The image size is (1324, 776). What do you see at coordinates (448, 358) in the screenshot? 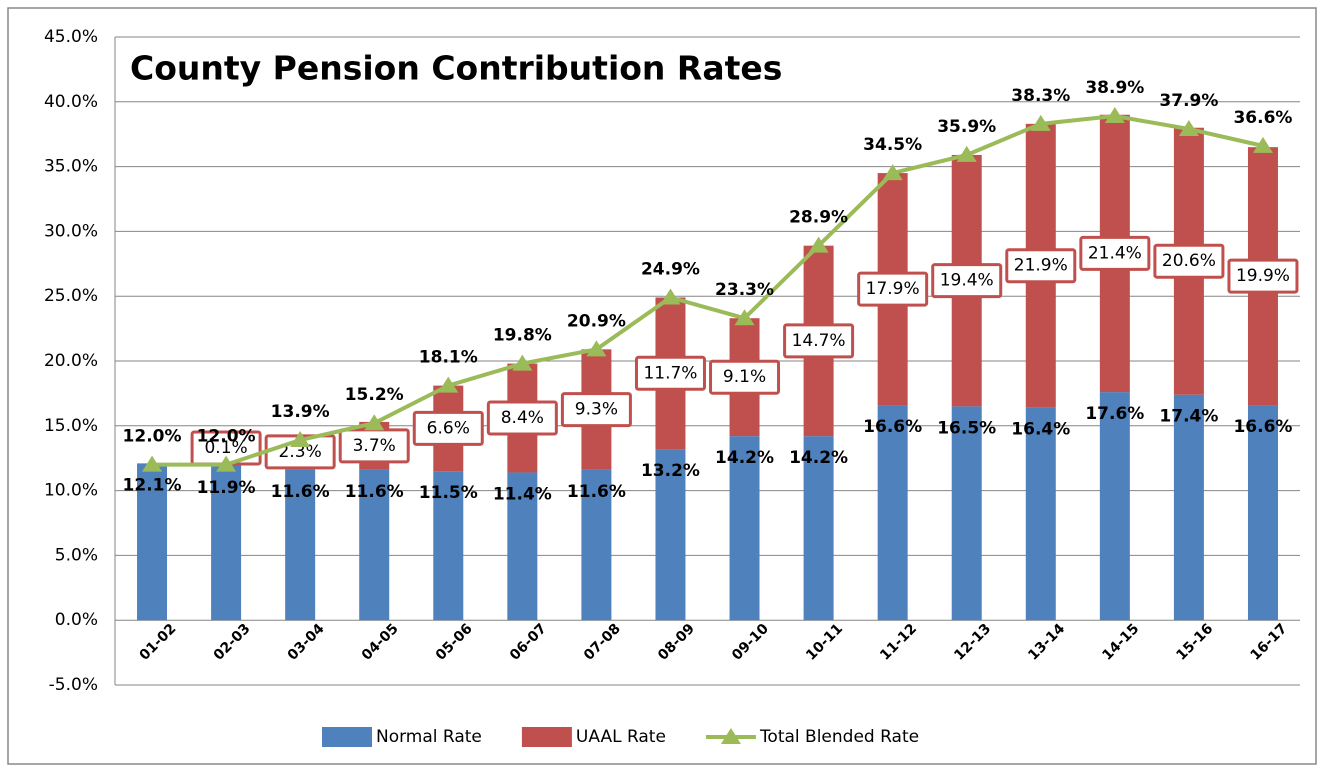
I see `line-label: 18.1%` at bounding box center [448, 358].